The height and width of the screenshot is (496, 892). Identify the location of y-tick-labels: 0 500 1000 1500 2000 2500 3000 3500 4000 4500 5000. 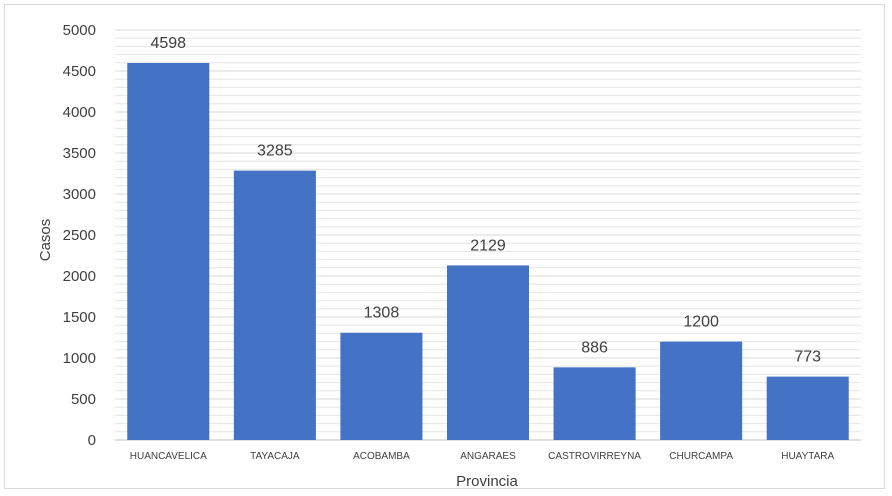
(79, 235).